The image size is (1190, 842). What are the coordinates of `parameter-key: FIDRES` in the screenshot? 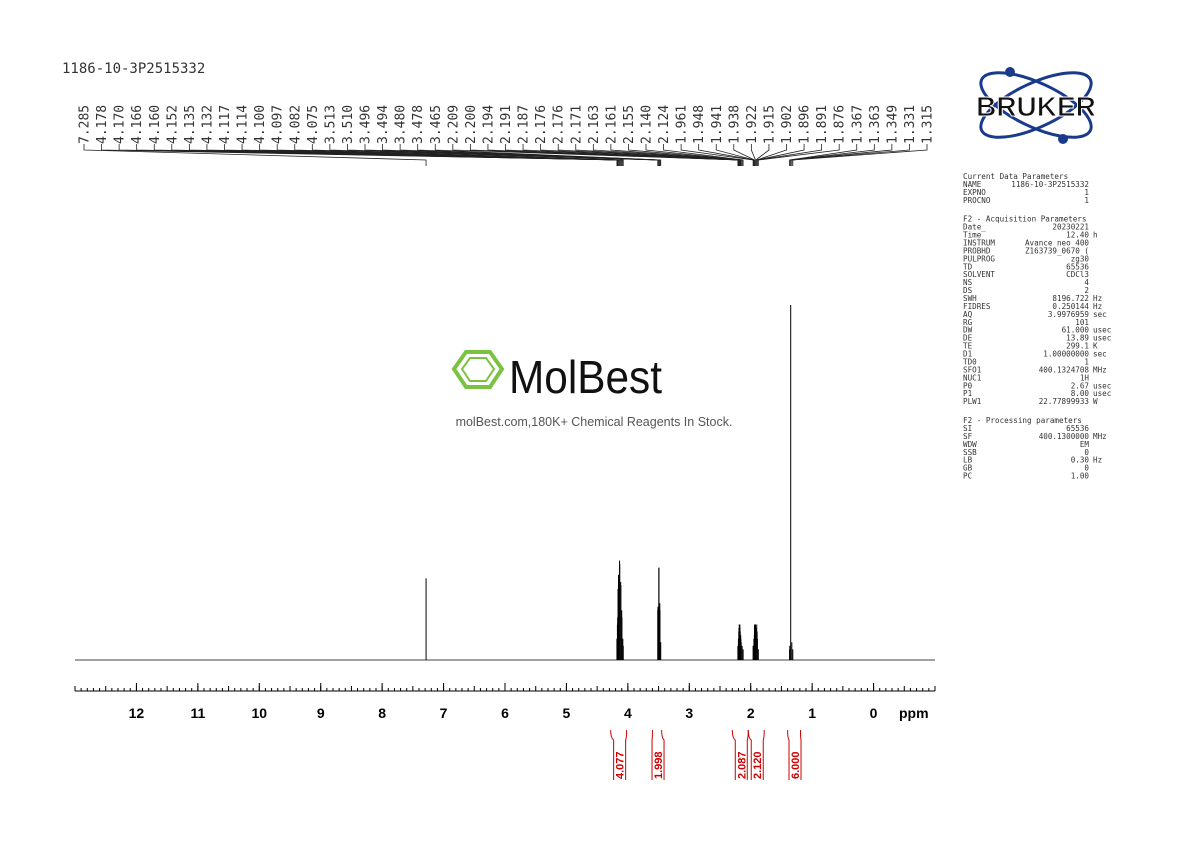 It's located at (977, 306).